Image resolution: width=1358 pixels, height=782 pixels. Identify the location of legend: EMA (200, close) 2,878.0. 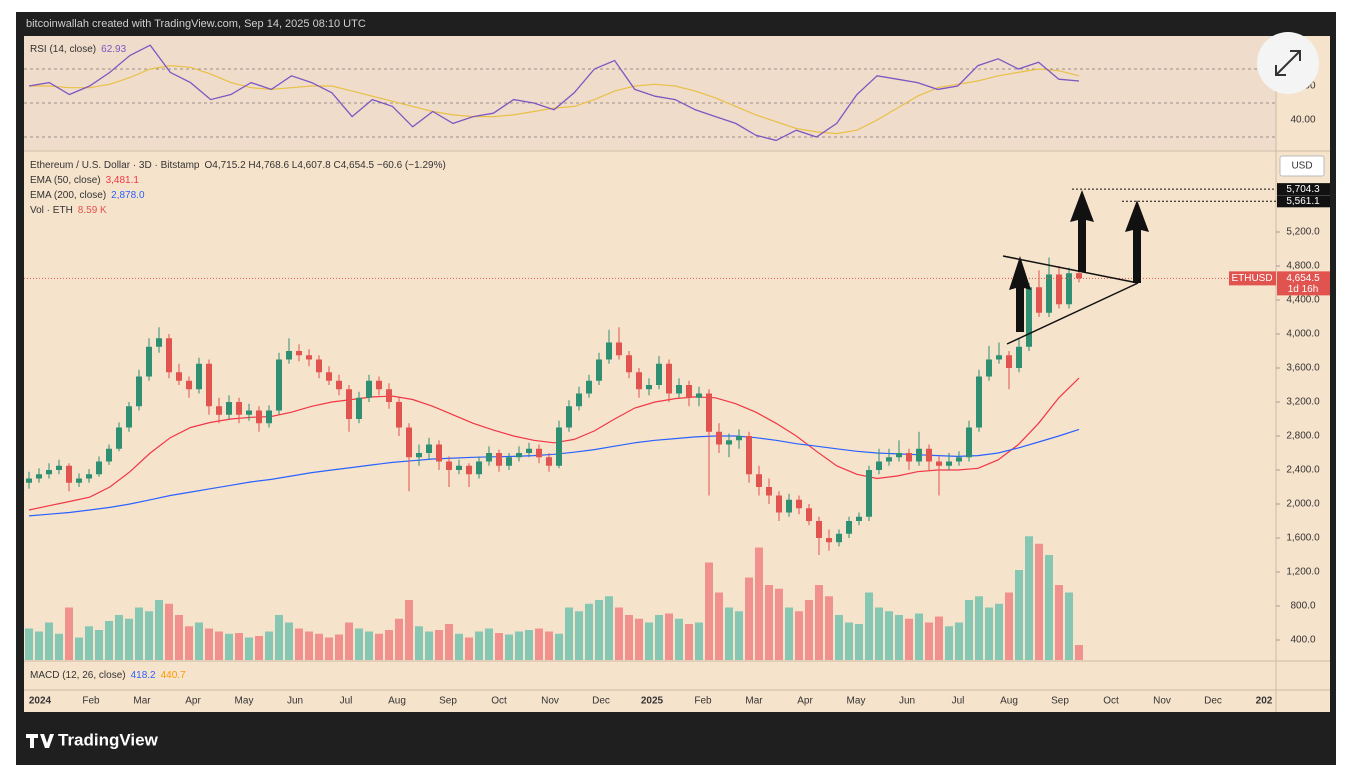
(87, 195).